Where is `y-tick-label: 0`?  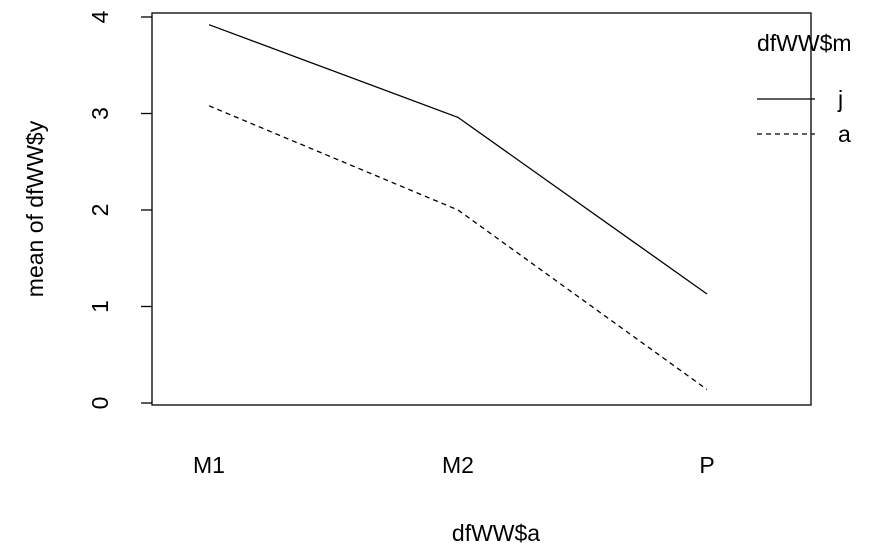 y-tick-label: 0 is located at coordinates (100, 403).